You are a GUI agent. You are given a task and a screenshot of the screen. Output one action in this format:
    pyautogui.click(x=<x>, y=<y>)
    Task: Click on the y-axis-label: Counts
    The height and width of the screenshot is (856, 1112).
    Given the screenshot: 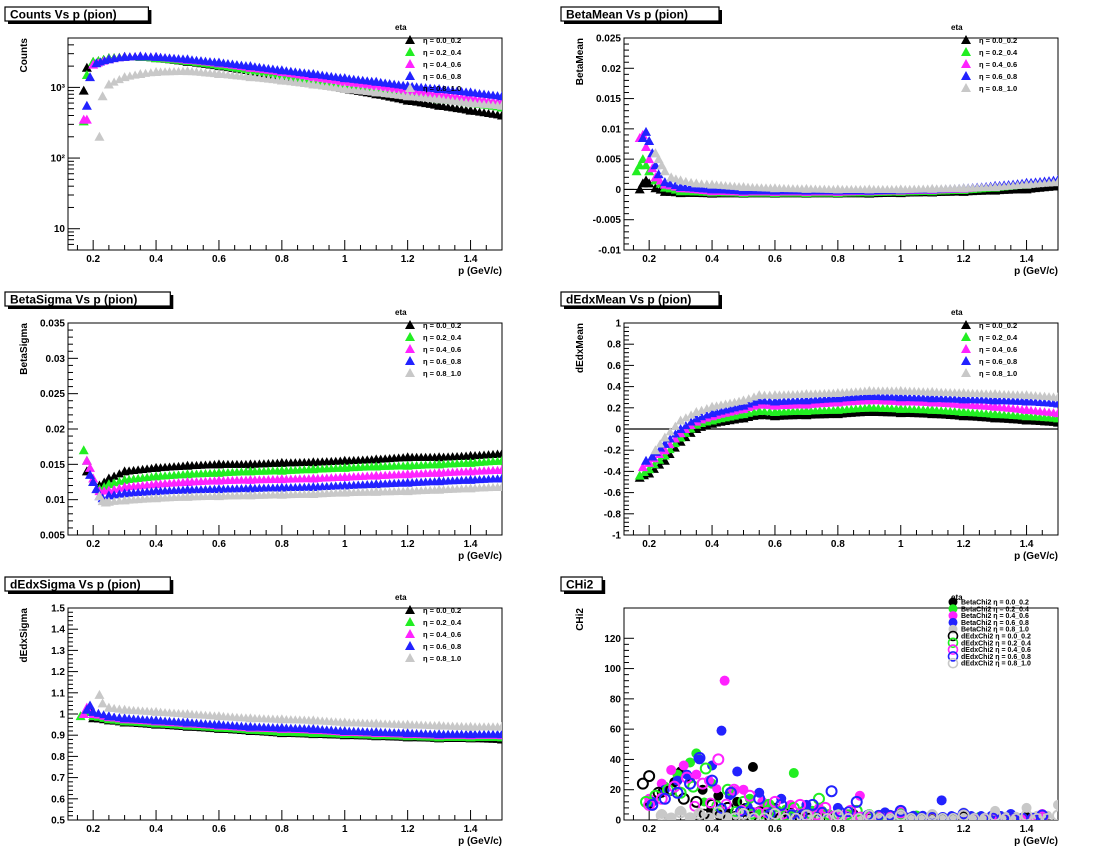 What is the action you would take?
    pyautogui.click(x=24, y=55)
    